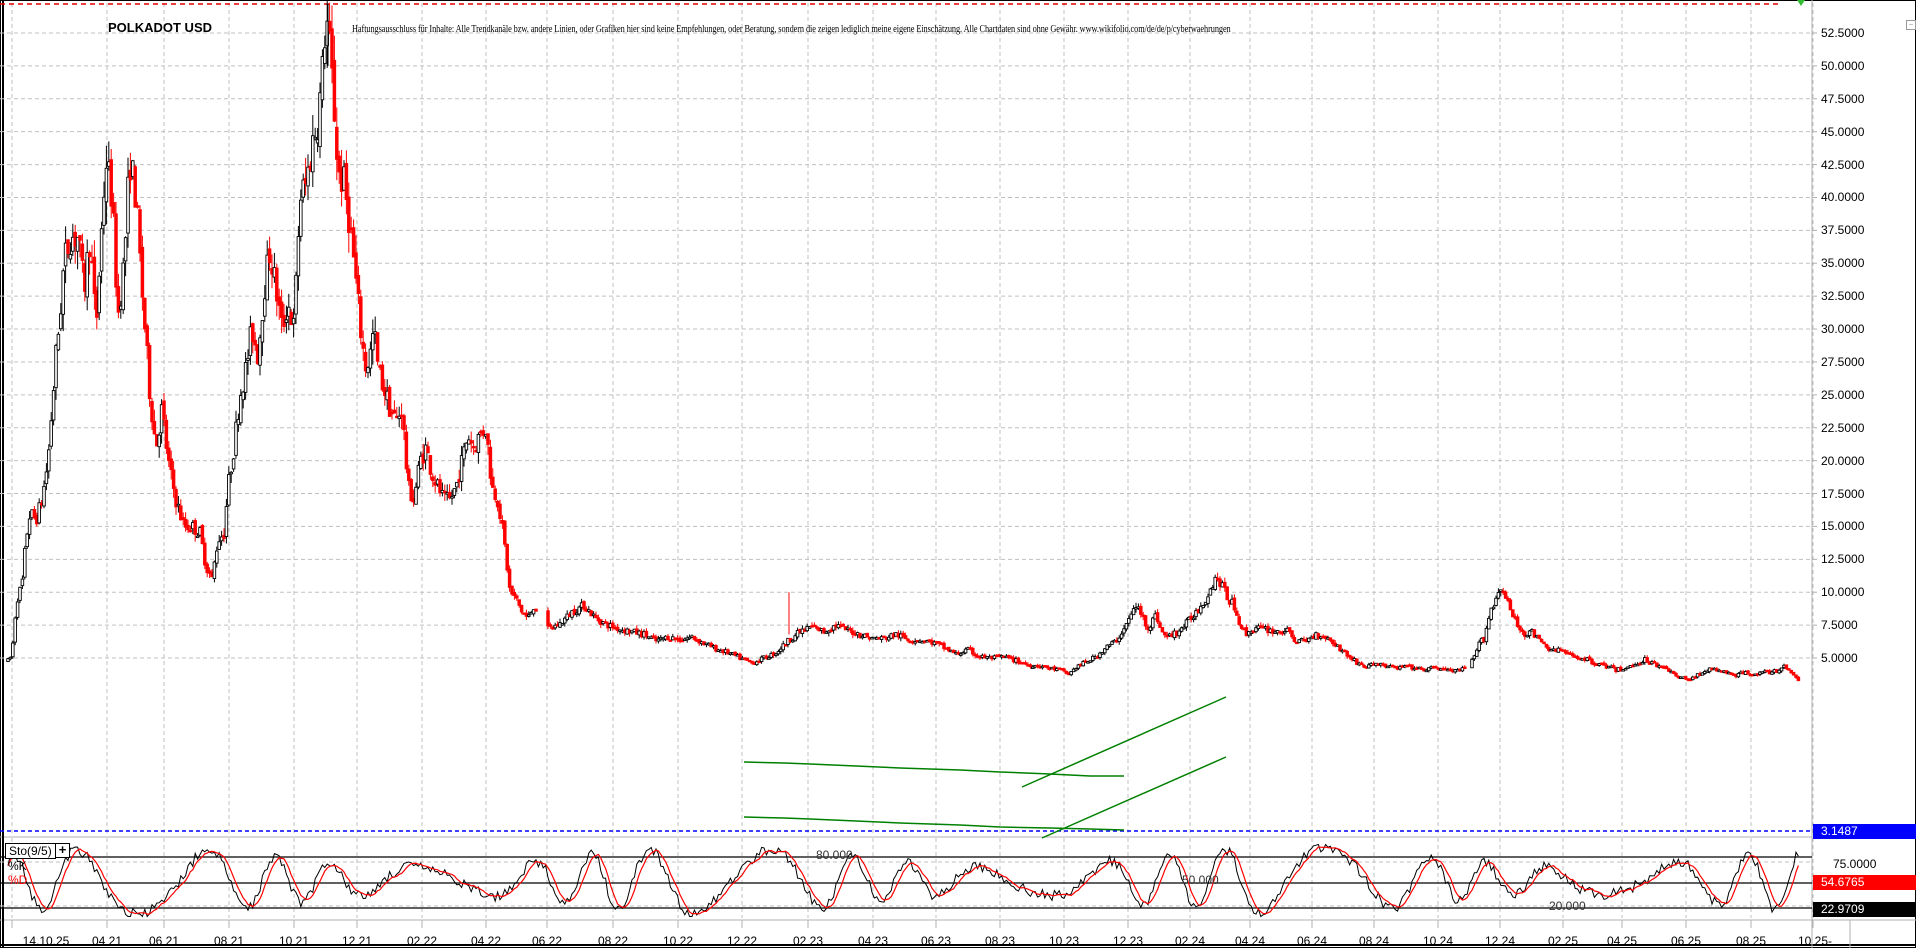  What do you see at coordinates (1843, 592) in the screenshot?
I see `price-axis-label: 10.0000` at bounding box center [1843, 592].